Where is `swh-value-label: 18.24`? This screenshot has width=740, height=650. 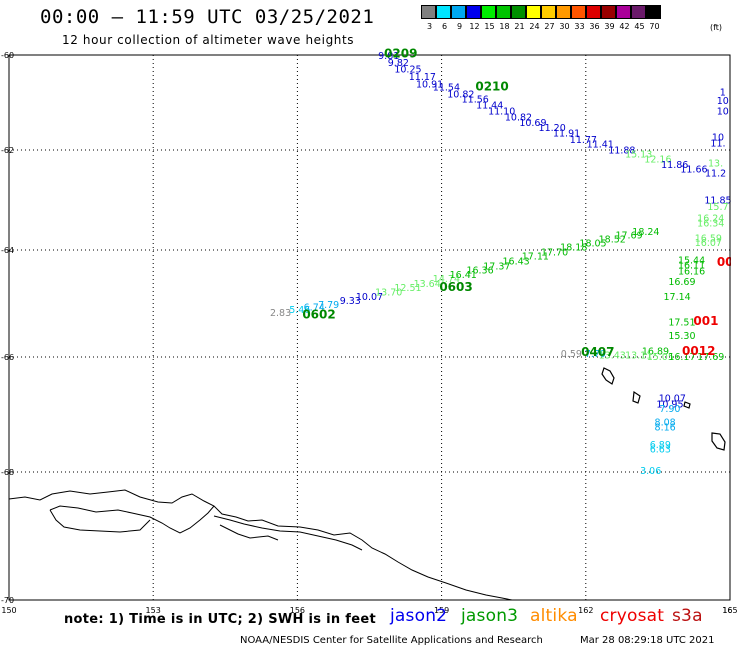 swh-value-label: 18.24 is located at coordinates (645, 232).